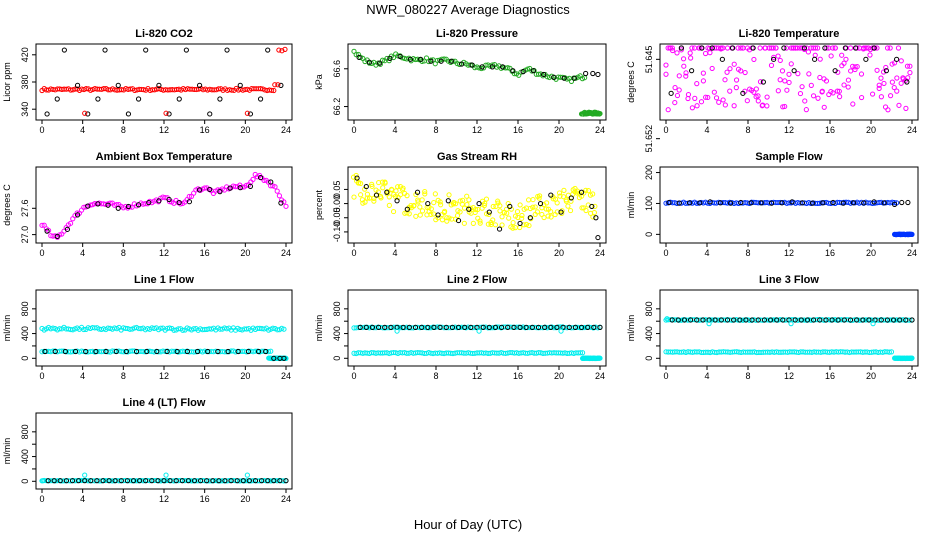 The width and height of the screenshot is (936, 540). Describe the element at coordinates (82, 499) in the screenshot. I see `x-tick-label: 4` at that location.